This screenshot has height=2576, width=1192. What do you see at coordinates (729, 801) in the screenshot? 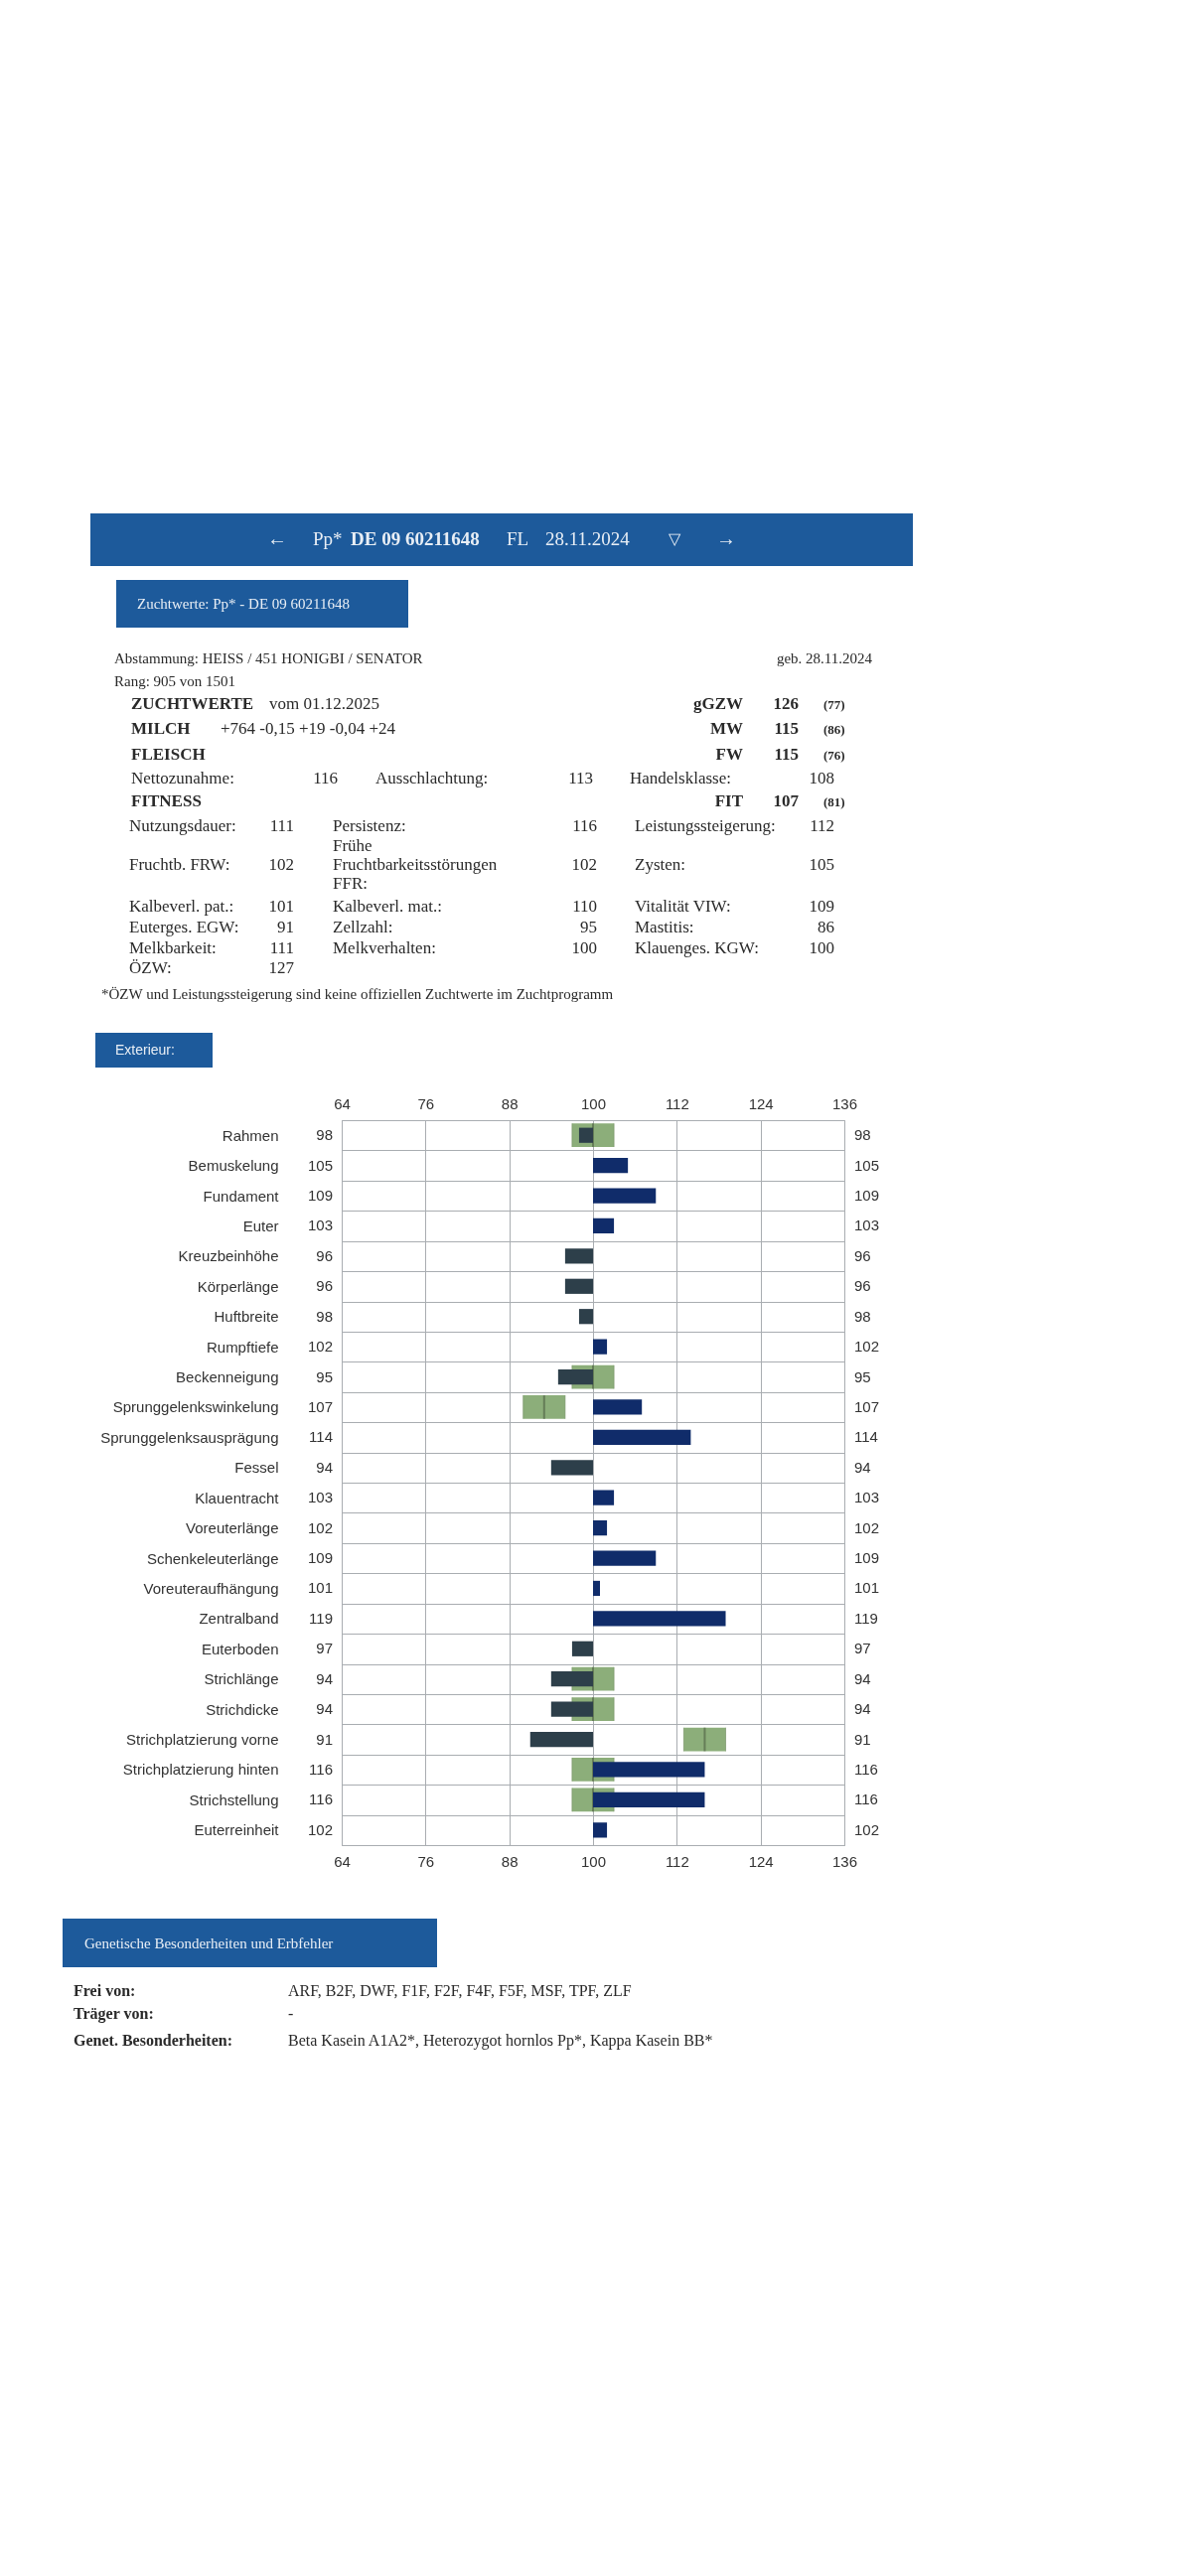
I see `text: FIT` at bounding box center [729, 801].